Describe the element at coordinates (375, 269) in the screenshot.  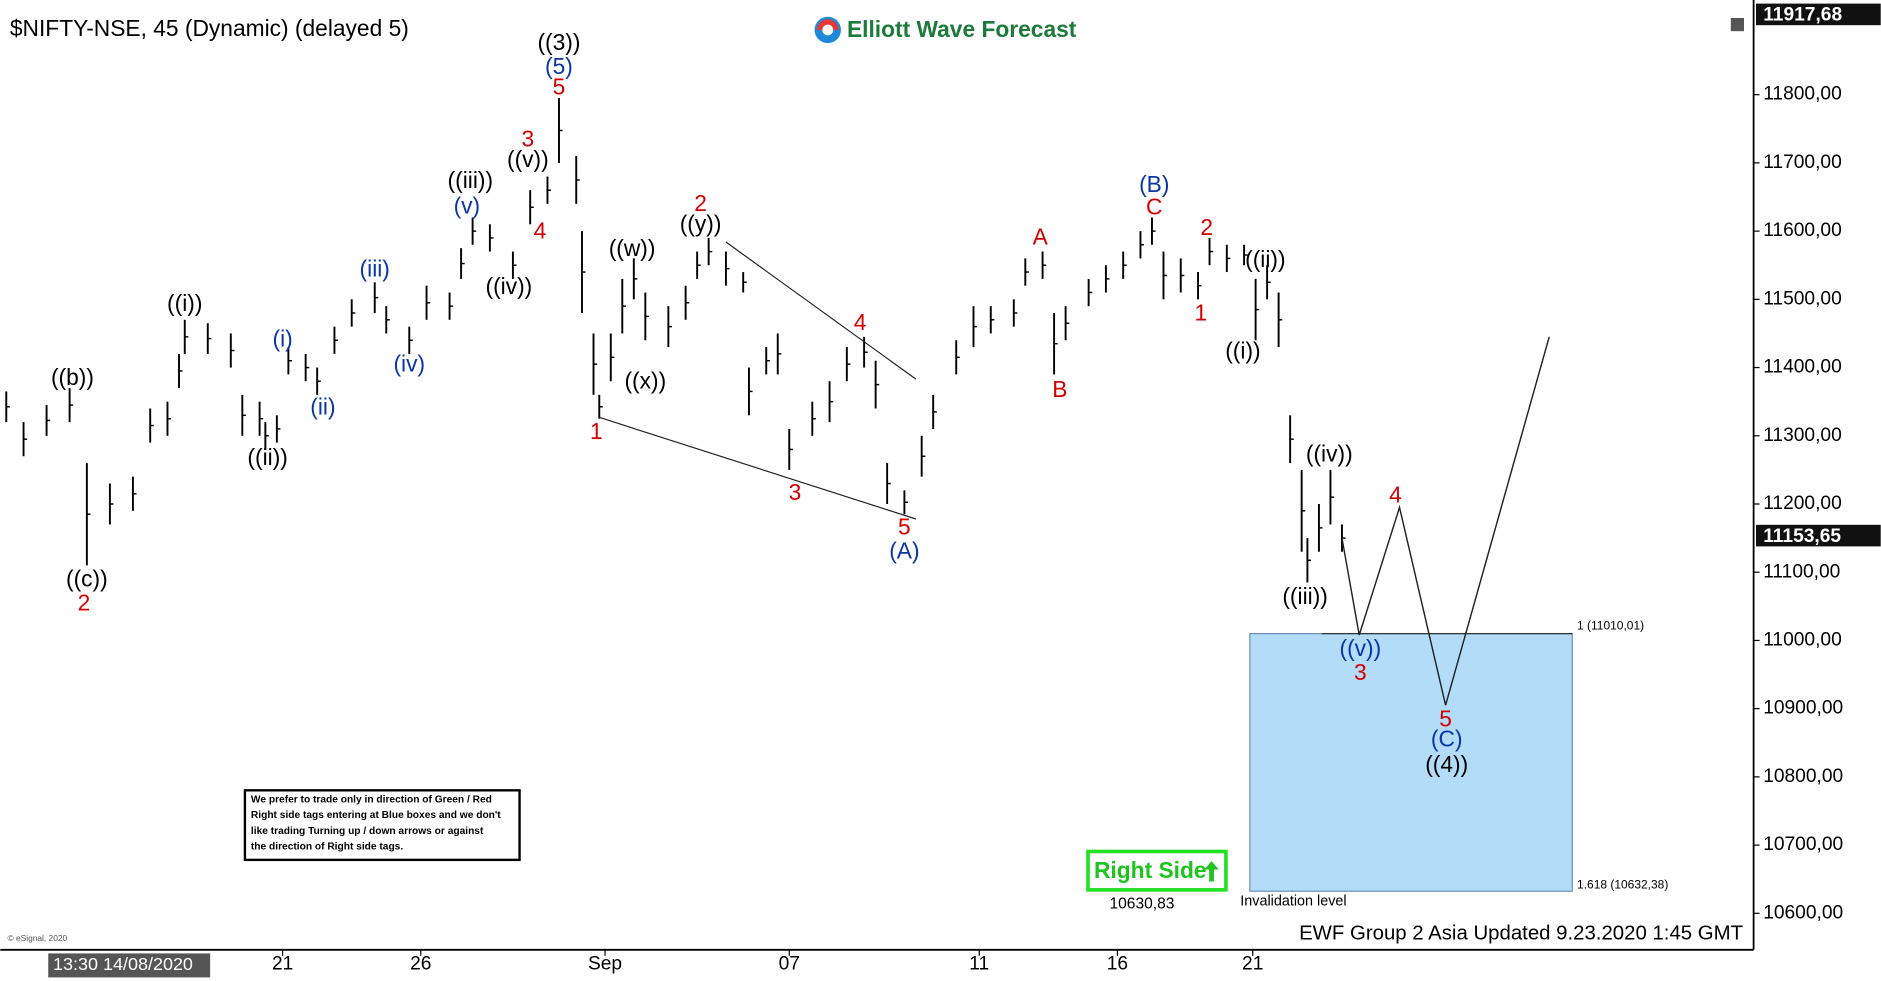
I see `wave-label: (iii)` at that location.